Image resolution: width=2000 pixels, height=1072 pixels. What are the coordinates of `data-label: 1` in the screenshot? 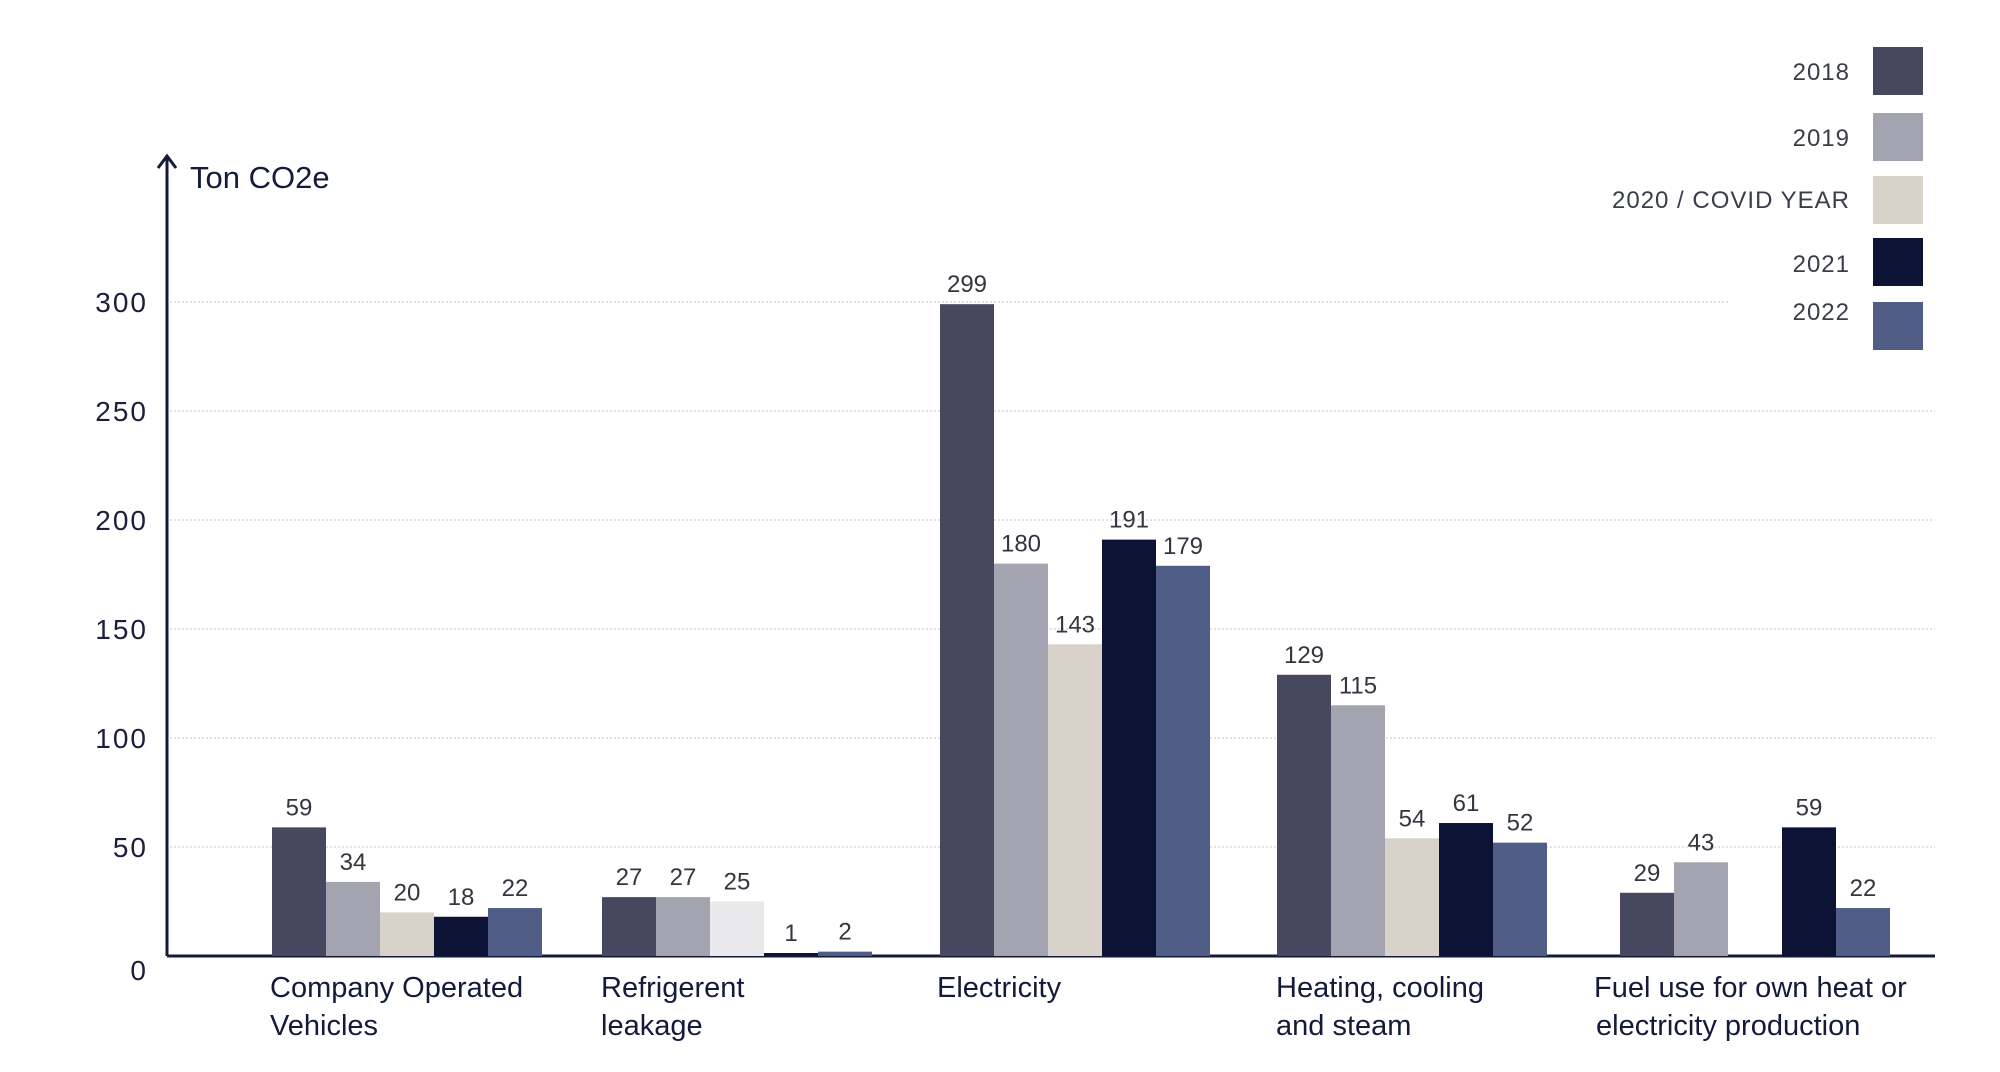 It's located at (790, 933).